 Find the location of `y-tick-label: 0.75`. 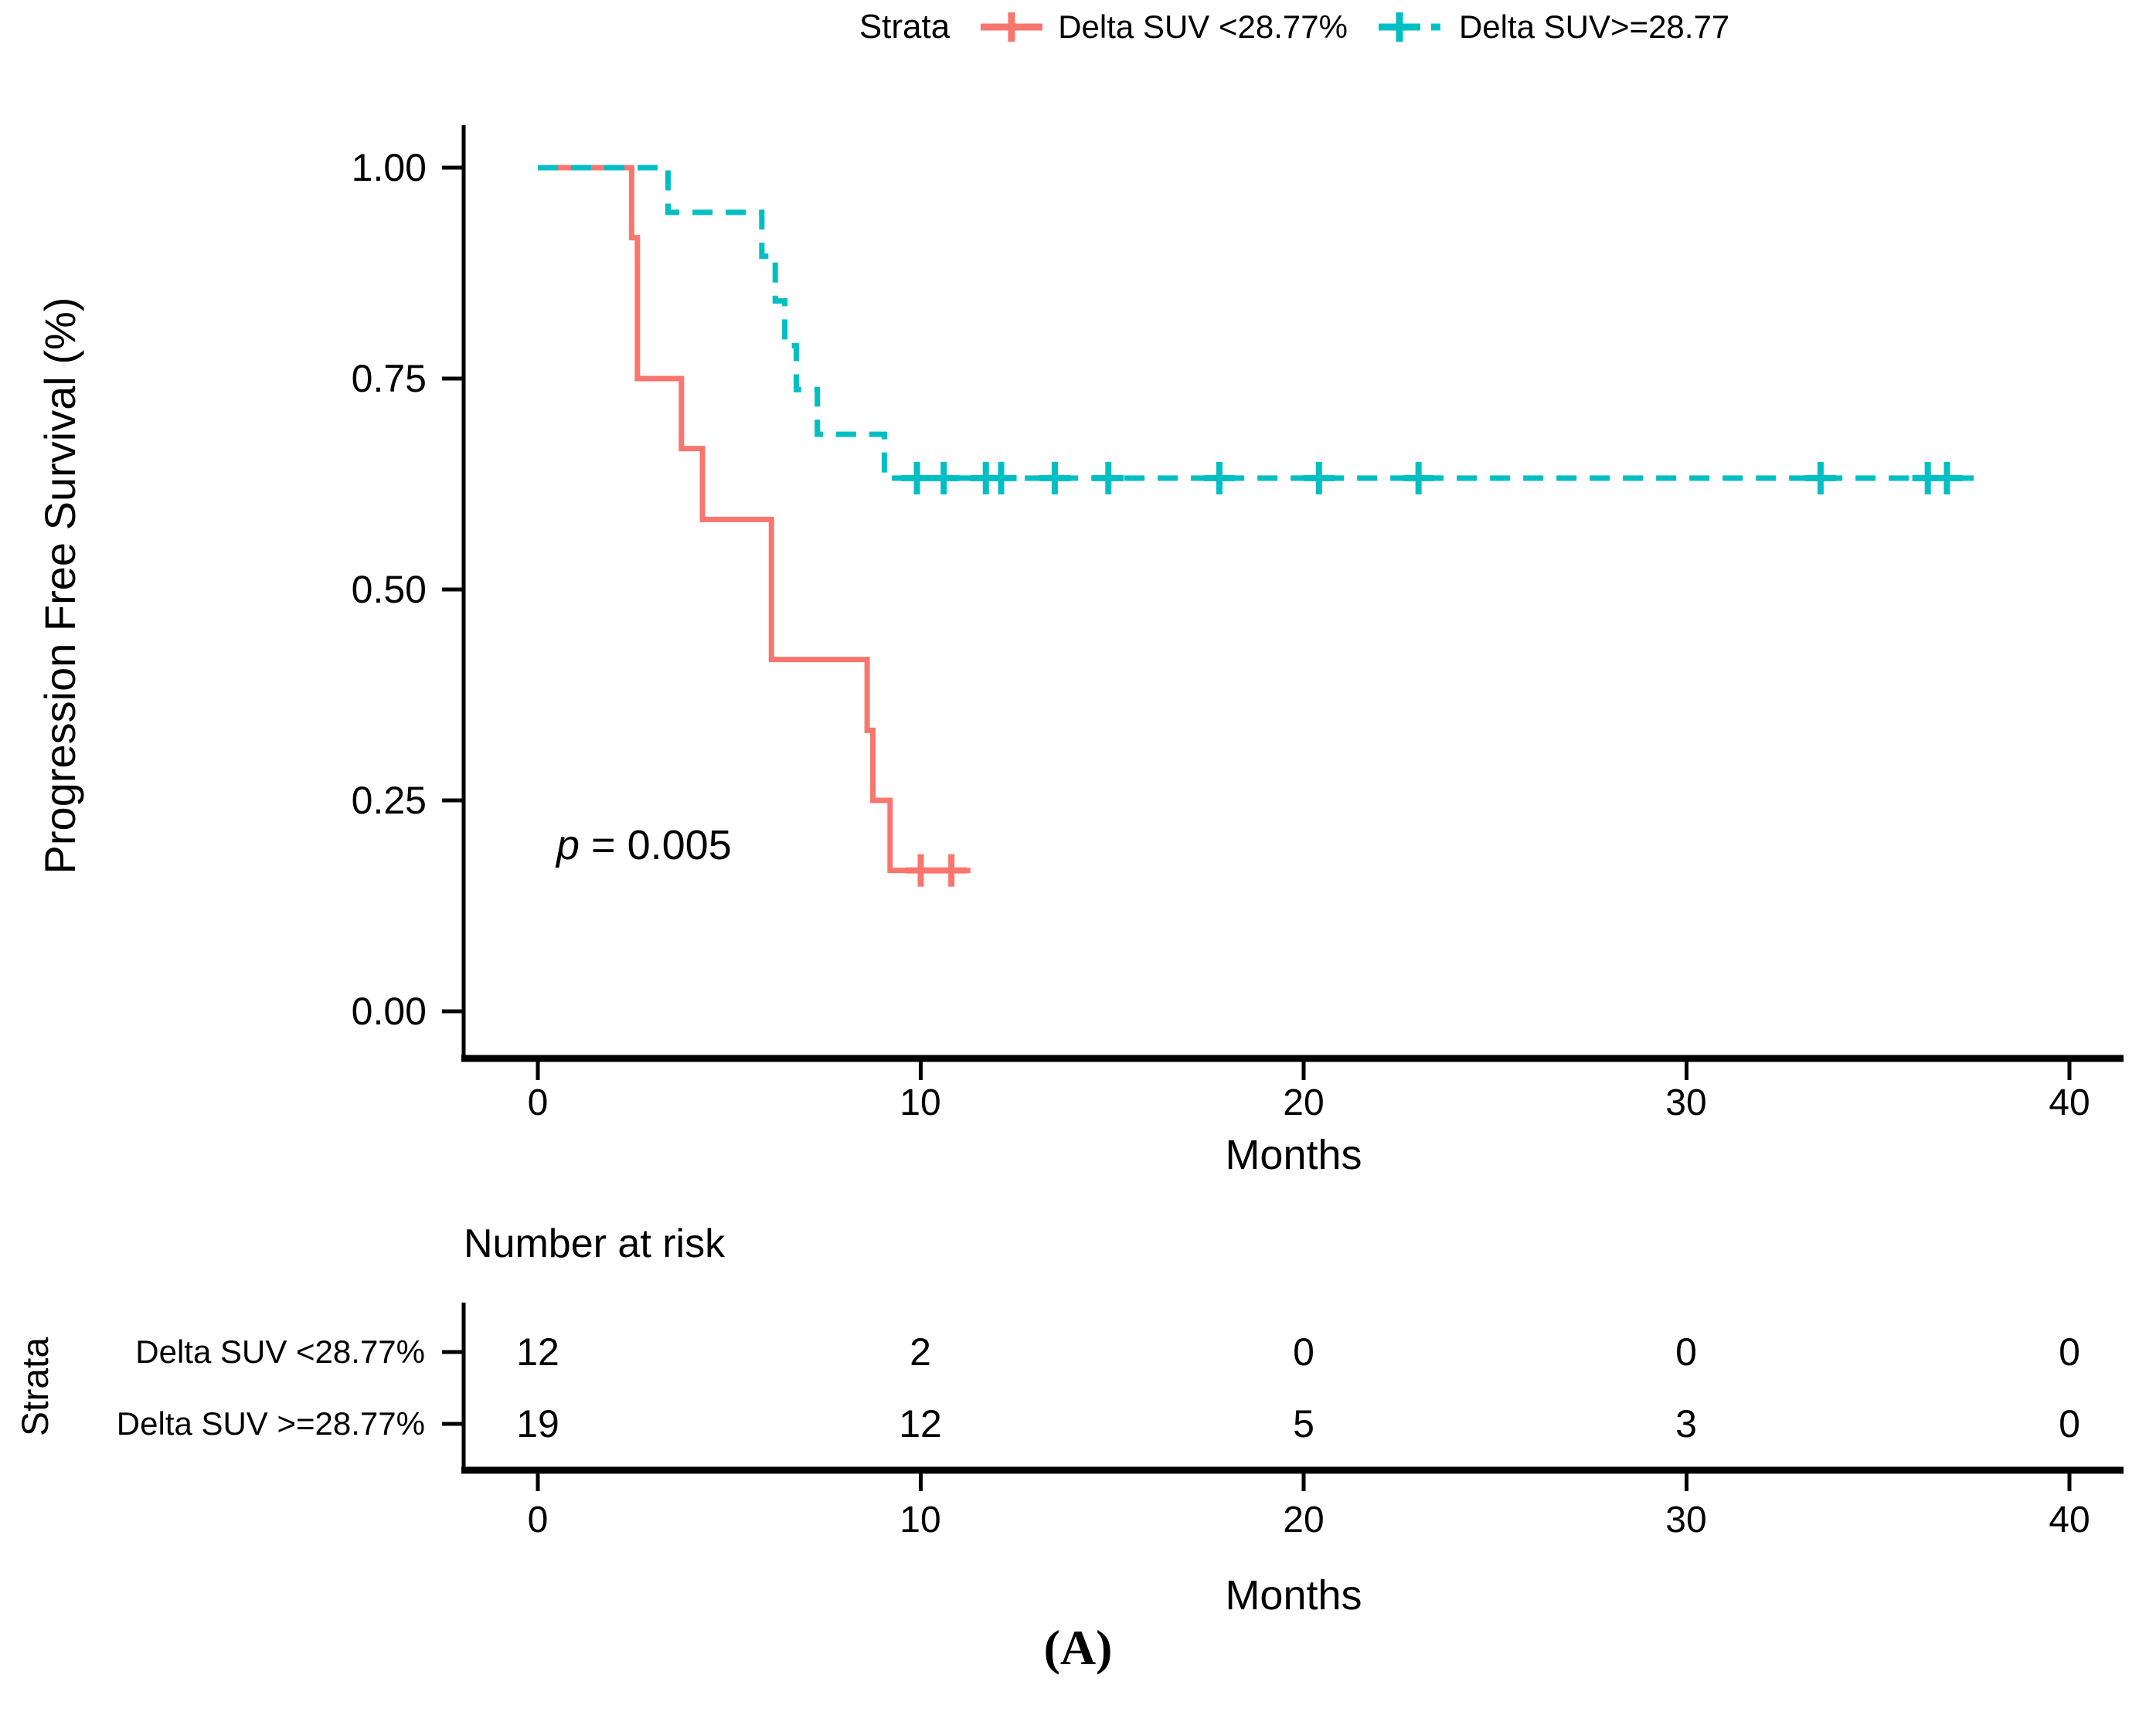

y-tick-label: 0.75 is located at coordinates (389, 378).